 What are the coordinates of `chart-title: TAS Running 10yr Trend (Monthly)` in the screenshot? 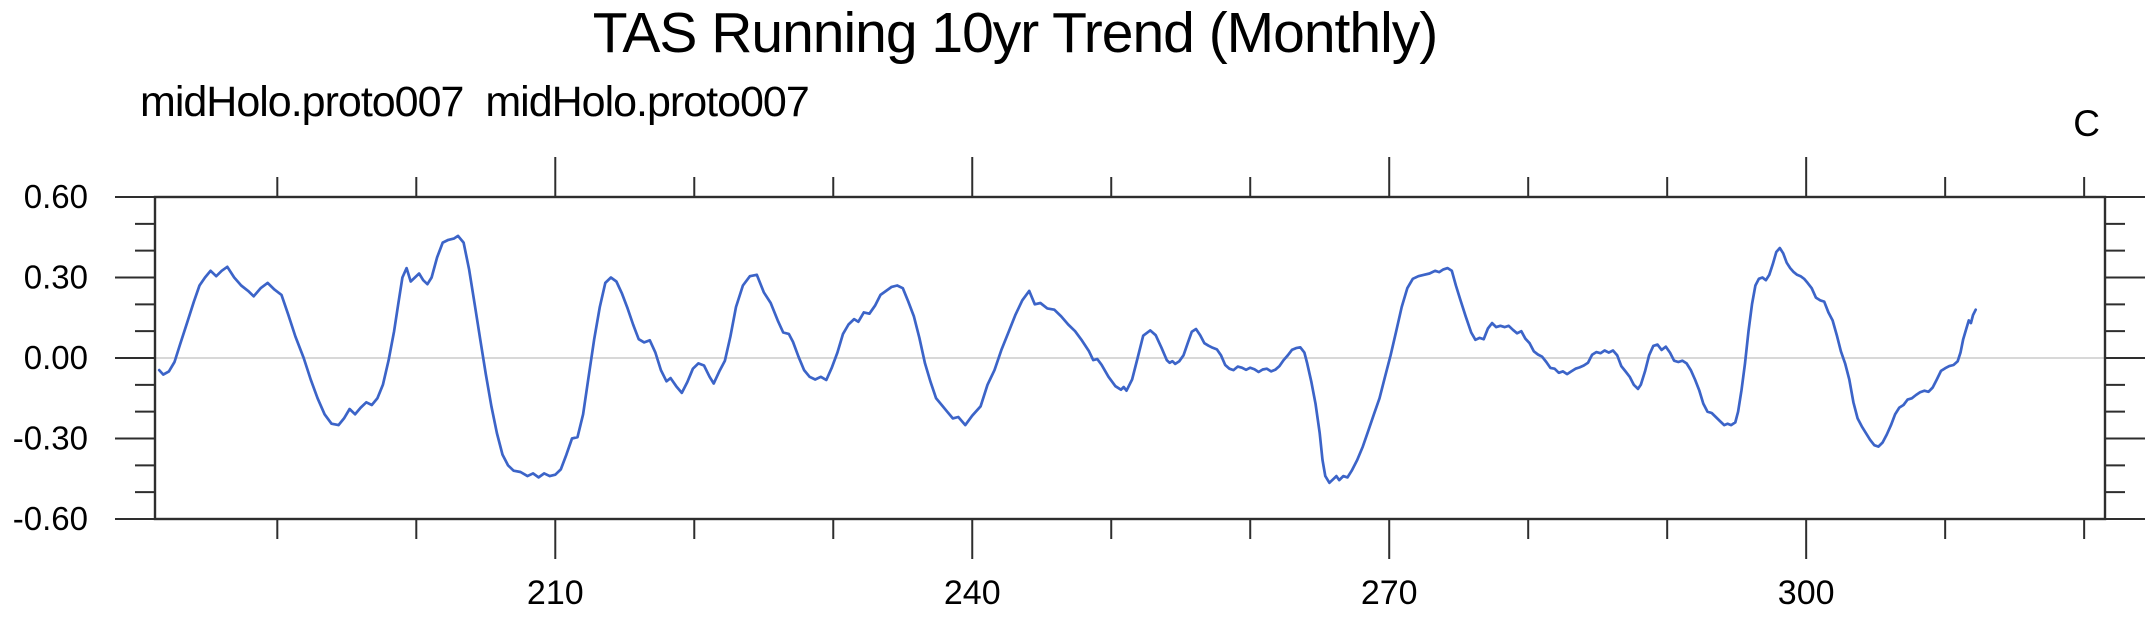 It's located at (1015, 33).